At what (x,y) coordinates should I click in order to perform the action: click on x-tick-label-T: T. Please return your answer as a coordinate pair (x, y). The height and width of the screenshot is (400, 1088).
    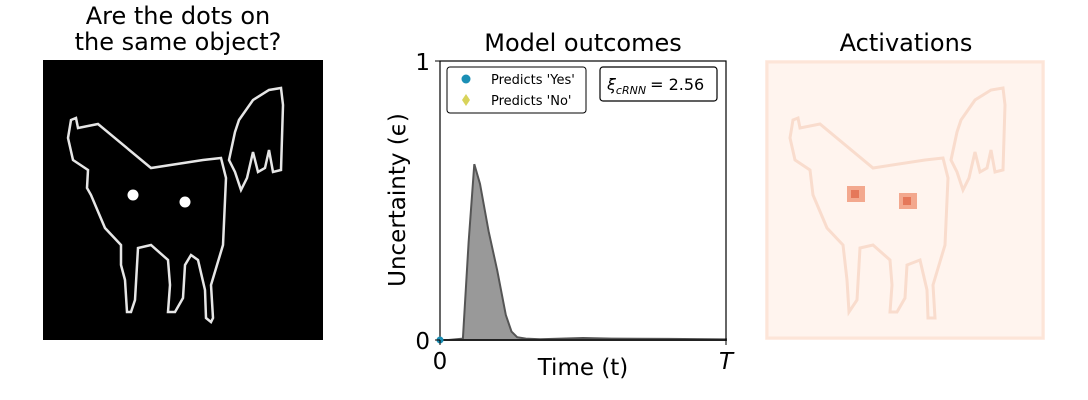
    Looking at the image, I should click on (727, 362).